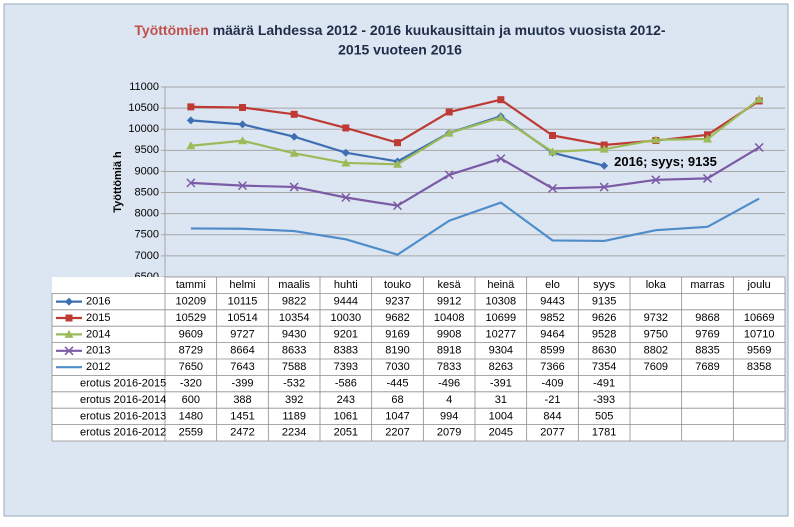  Describe the element at coordinates (397, 351) in the screenshot. I see `table-cell: 8190` at that location.